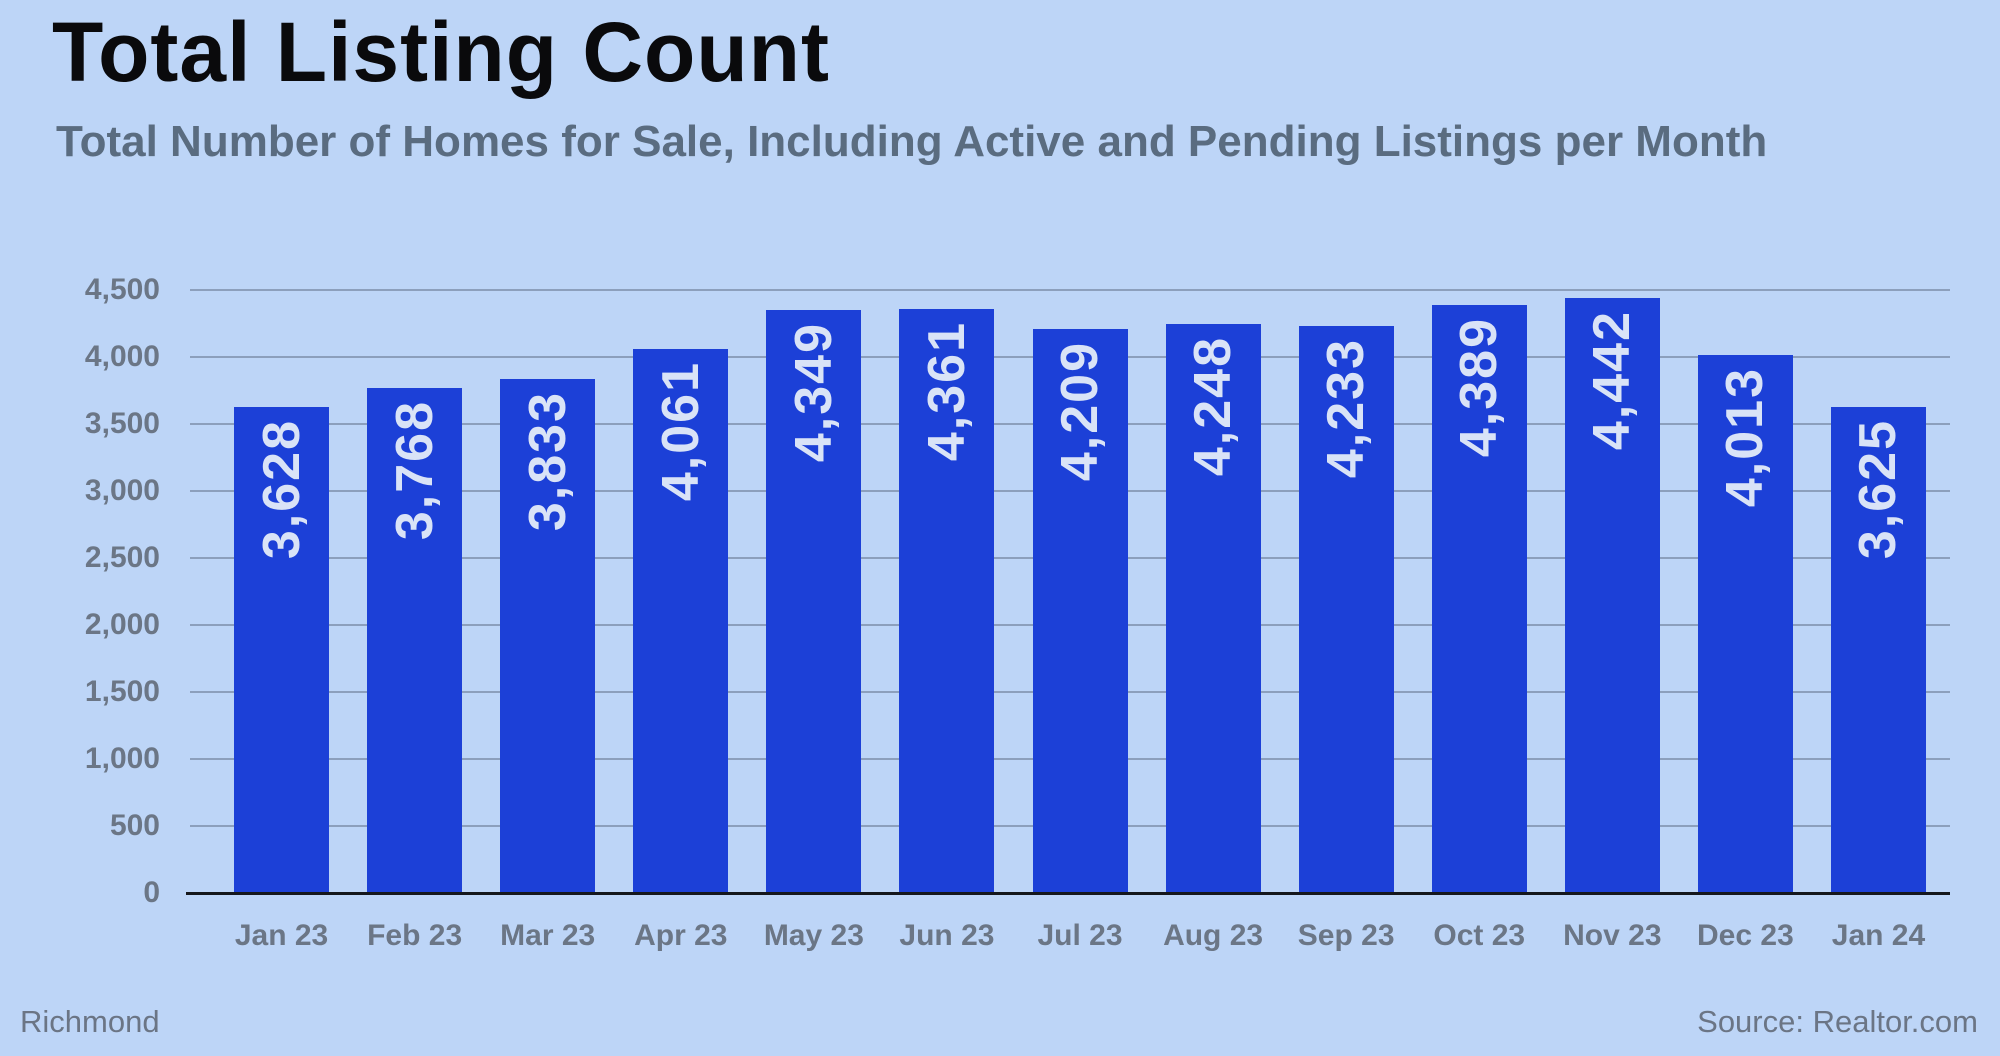 This screenshot has width=2000, height=1056. I want to click on bar-slot: 4,233, so click(1346, 591).